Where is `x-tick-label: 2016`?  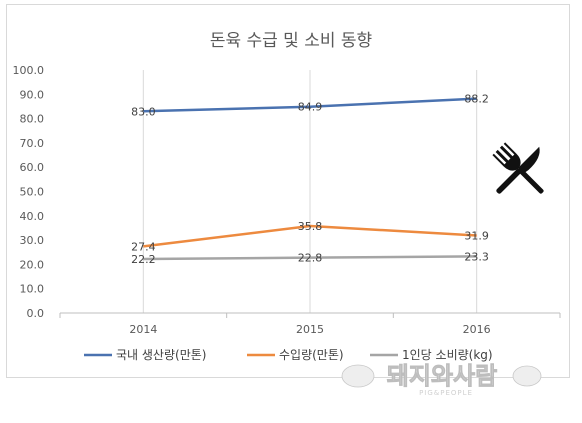
x-tick-label: 2016 is located at coordinates (477, 329).